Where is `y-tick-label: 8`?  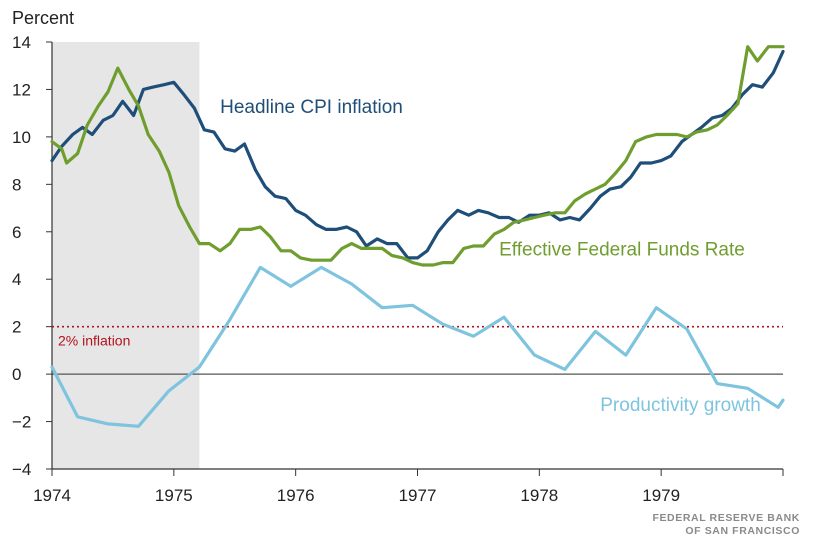 y-tick-label: 8 is located at coordinates (16, 184).